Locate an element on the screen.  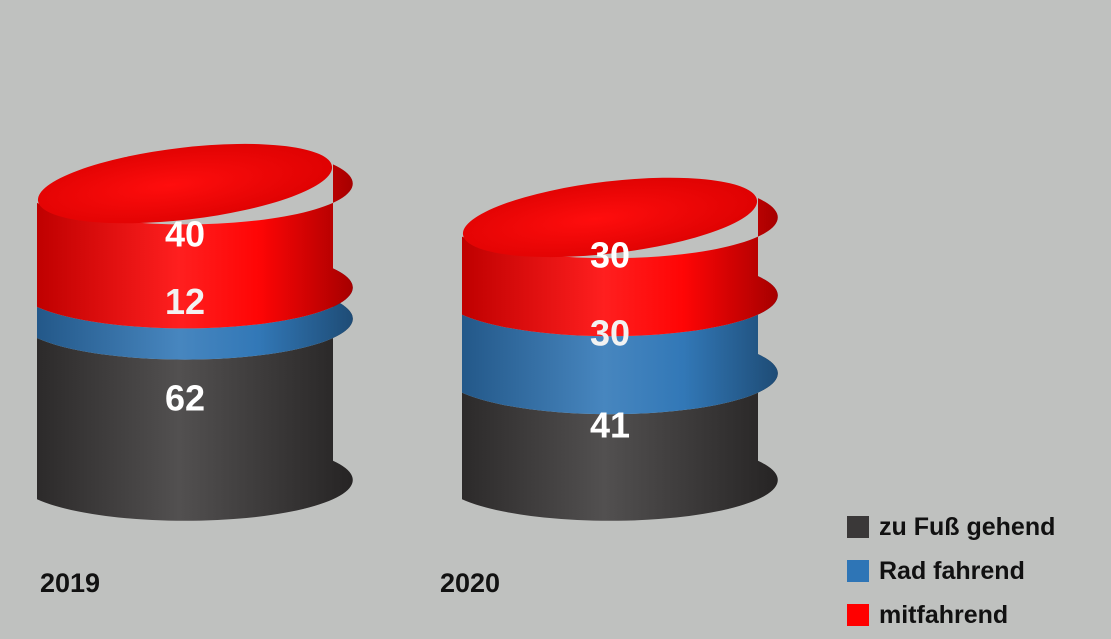
legend-item-zu-fuss: zu Fuß gehend is located at coordinates (951, 527).